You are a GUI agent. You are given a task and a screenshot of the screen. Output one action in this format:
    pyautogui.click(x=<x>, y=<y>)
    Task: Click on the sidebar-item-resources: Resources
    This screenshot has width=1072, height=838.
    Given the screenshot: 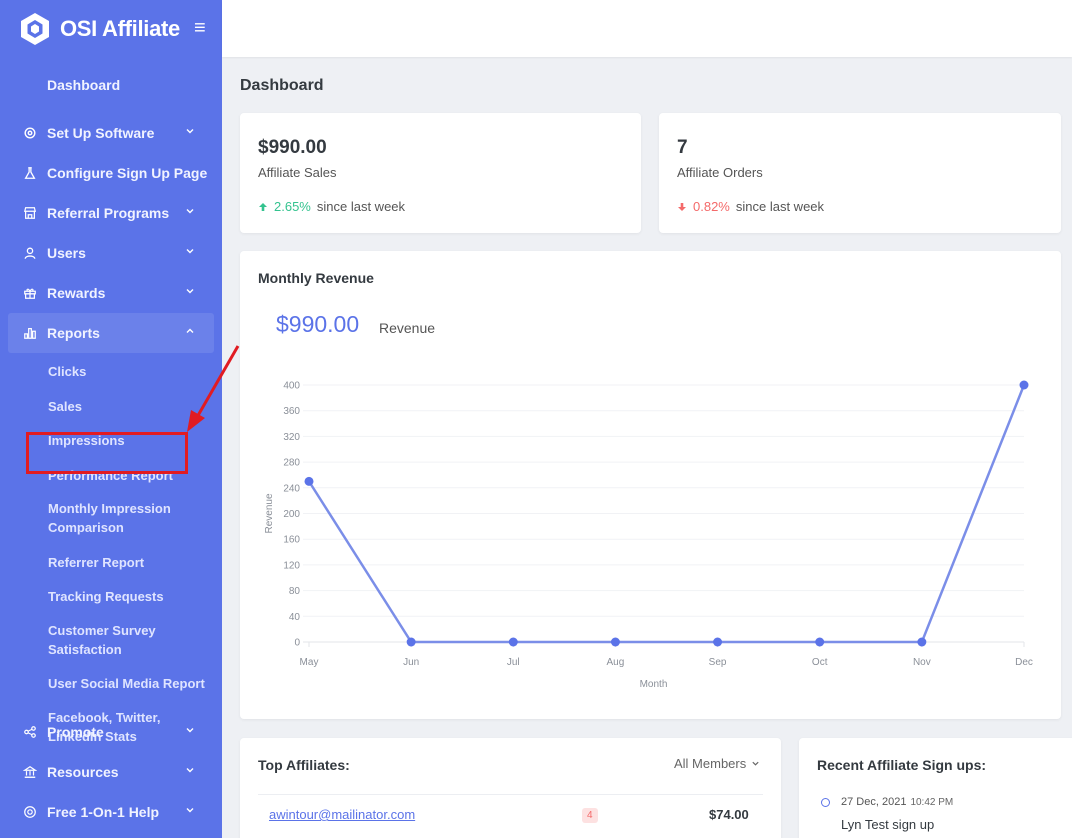 What is the action you would take?
    pyautogui.click(x=111, y=772)
    